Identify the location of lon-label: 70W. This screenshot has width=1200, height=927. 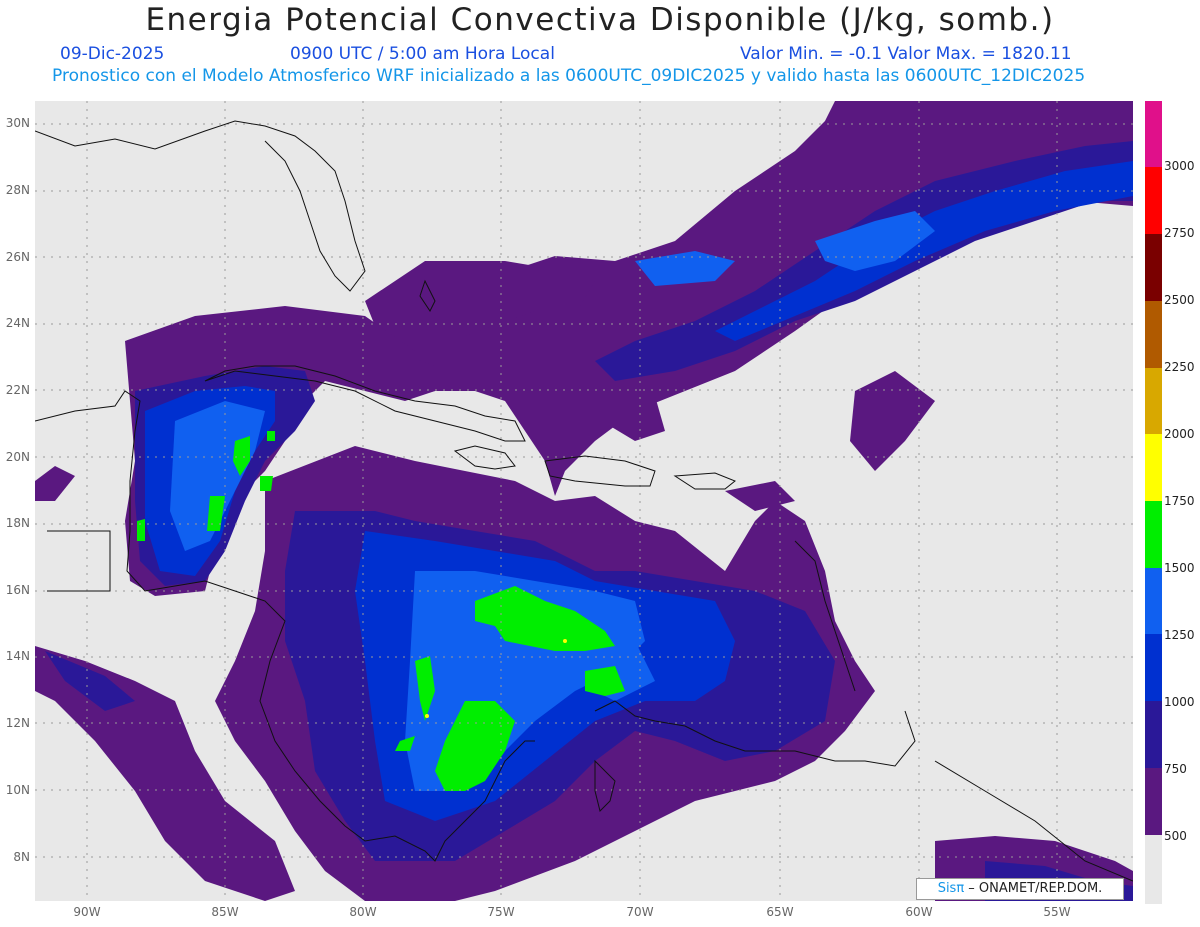
(640, 912).